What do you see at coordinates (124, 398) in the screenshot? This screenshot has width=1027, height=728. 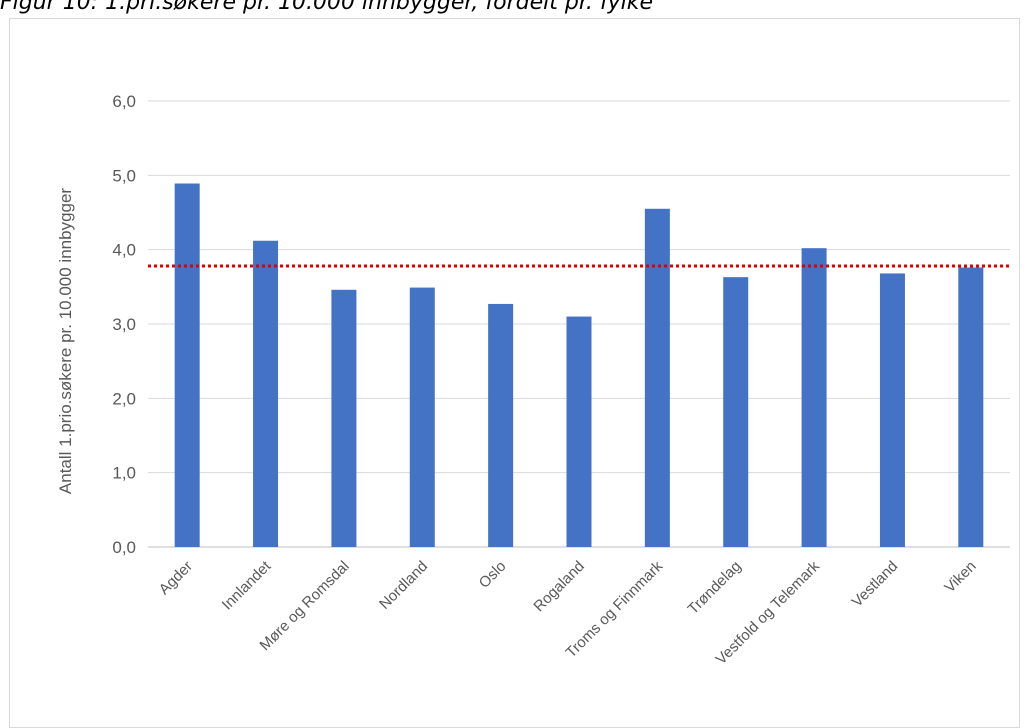 I see `y-tick-label: 2,0` at bounding box center [124, 398].